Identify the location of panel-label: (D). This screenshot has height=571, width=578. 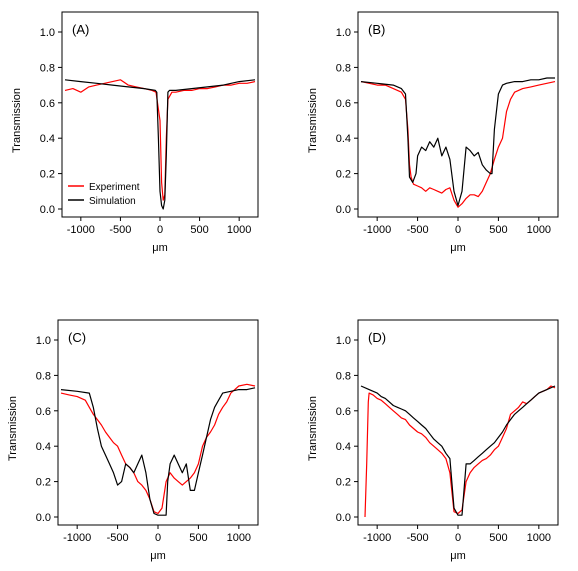
(377, 337).